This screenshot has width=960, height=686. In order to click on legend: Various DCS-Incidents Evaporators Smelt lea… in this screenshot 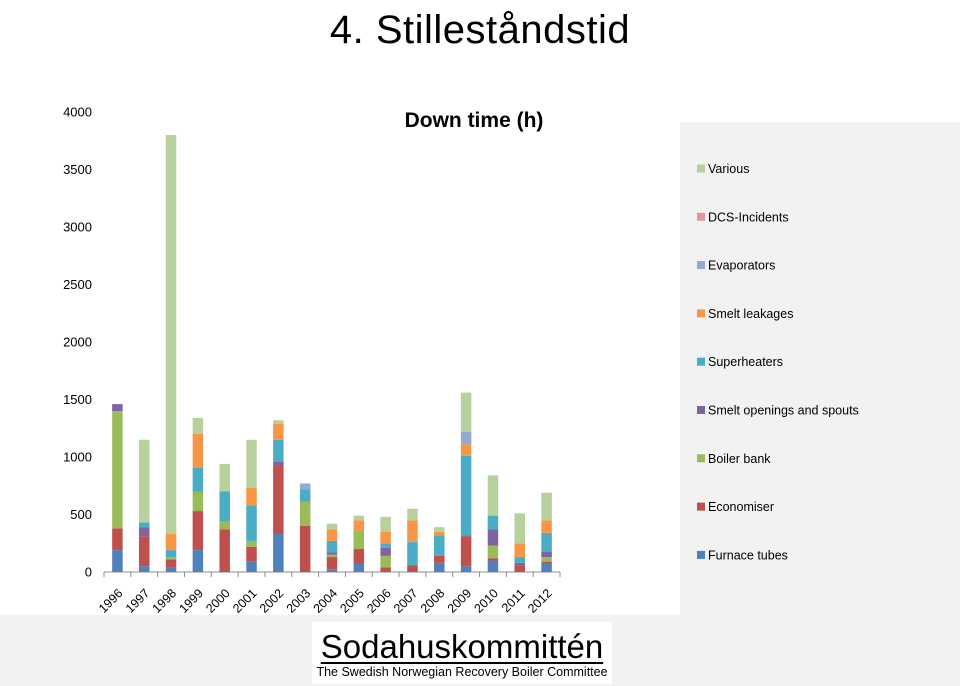, I will do `click(778, 362)`.